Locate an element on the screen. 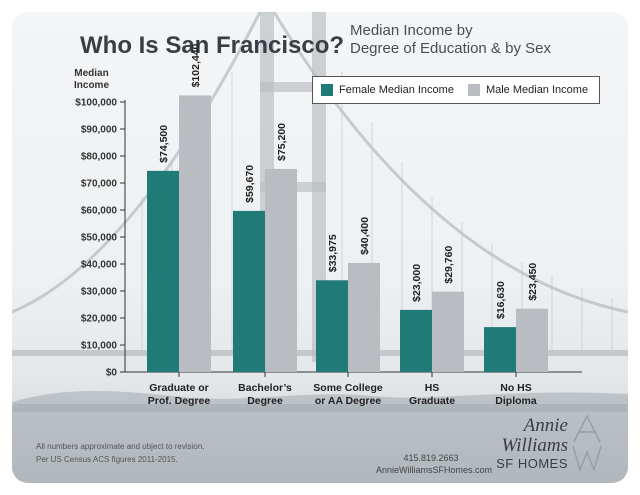  brand-name-last: Williams is located at coordinates (534, 445).